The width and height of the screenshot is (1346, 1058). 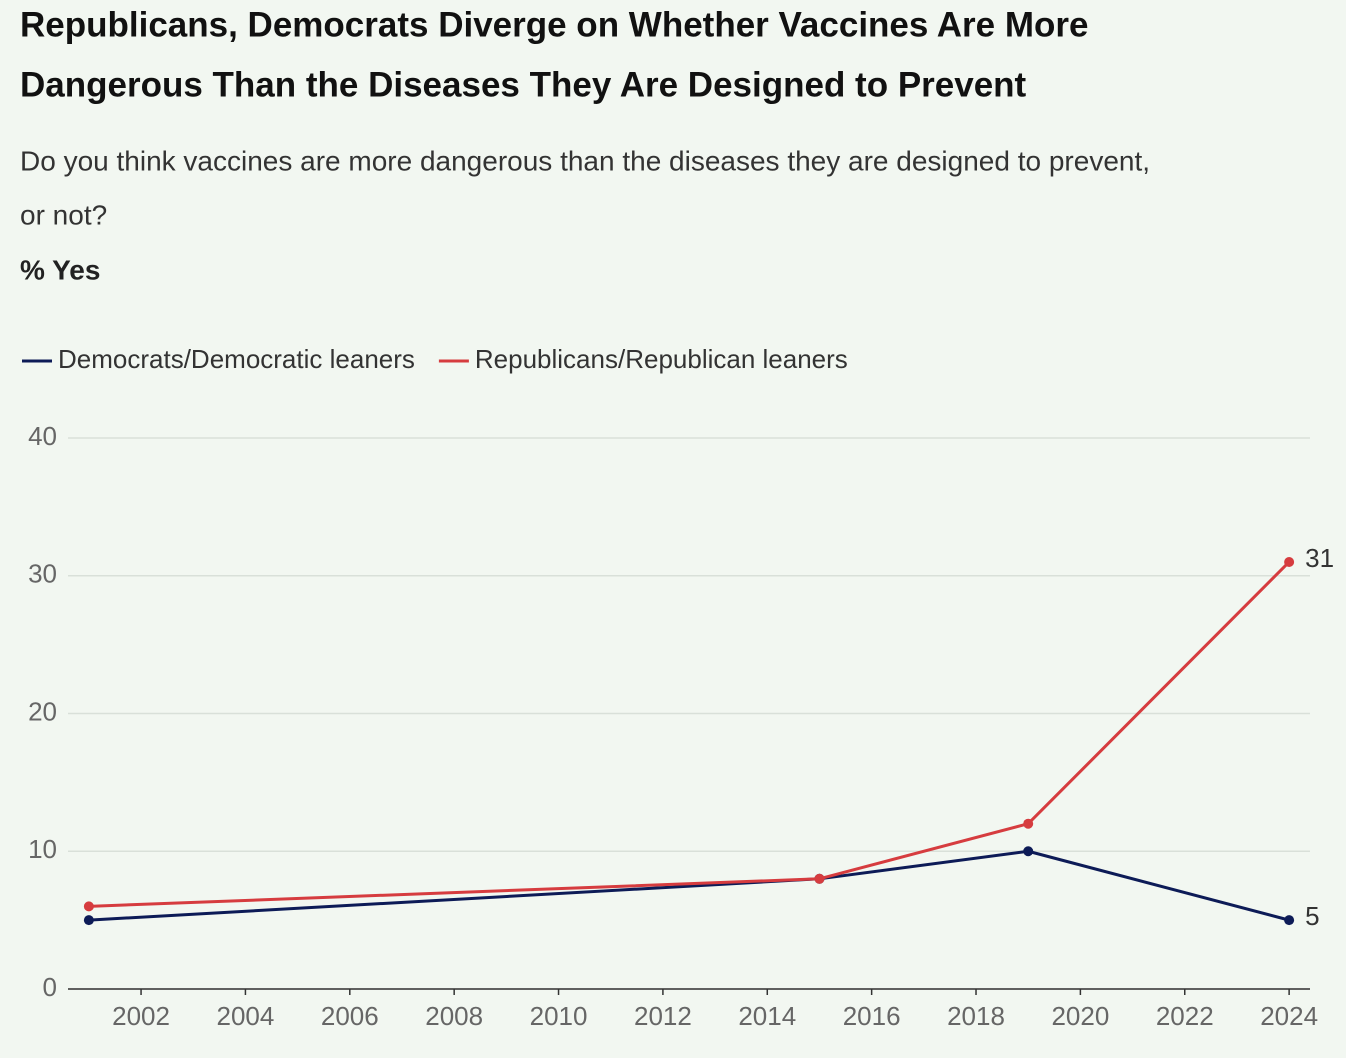 What do you see at coordinates (60, 269) in the screenshot?
I see `y-axis-label: % Yes` at bounding box center [60, 269].